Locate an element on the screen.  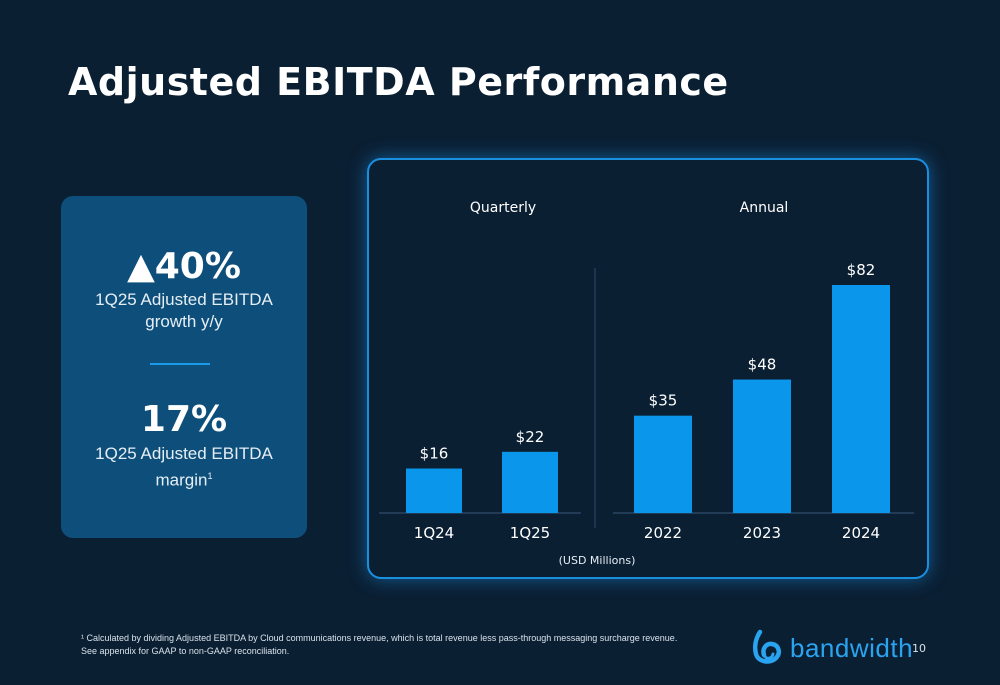
growth-label-line1: 1Q25 Adjusted EBITDA is located at coordinates (184, 299).